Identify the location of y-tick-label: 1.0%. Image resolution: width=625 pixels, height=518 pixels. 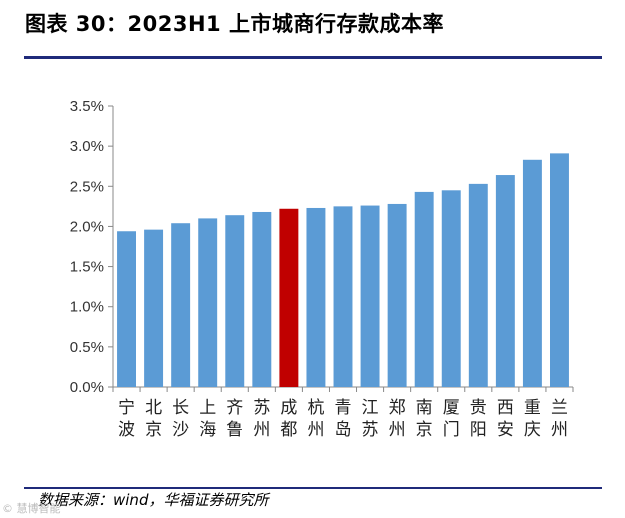
(87, 307).